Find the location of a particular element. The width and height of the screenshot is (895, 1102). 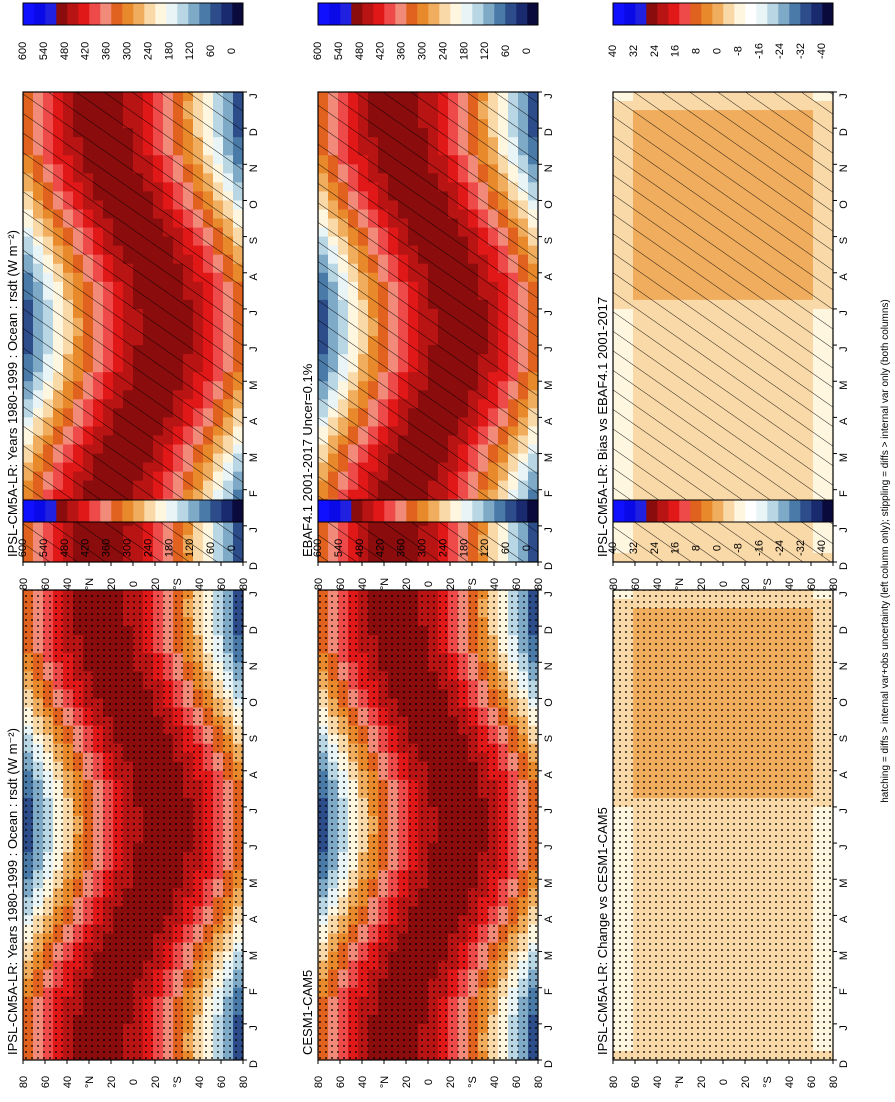

stippling-overlay is located at coordinates (133, 825).